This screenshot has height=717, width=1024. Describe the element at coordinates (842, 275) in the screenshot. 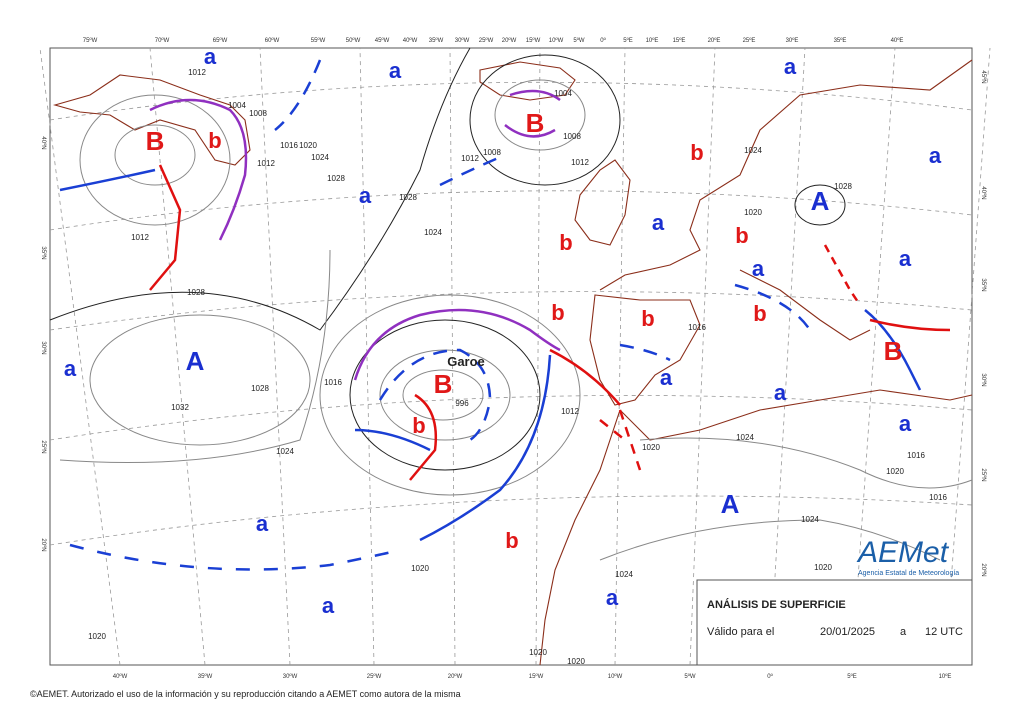

I see `front-dissipating` at that location.